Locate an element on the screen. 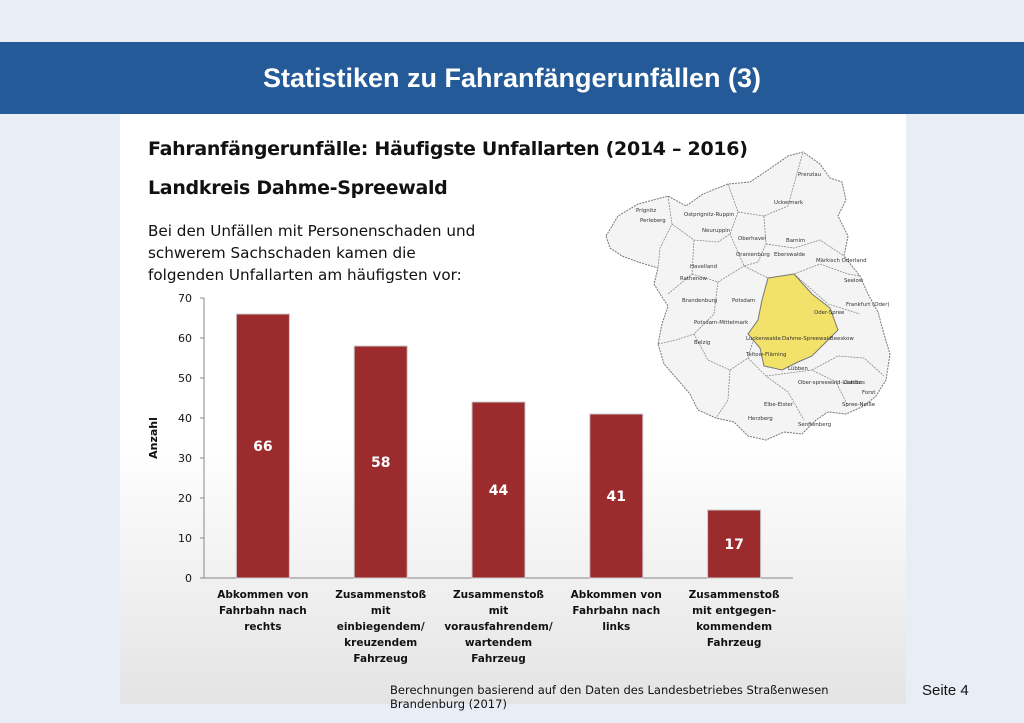 This screenshot has height=723, width=1024. map-label-eberswalde: Eberswalde is located at coordinates (790, 255).